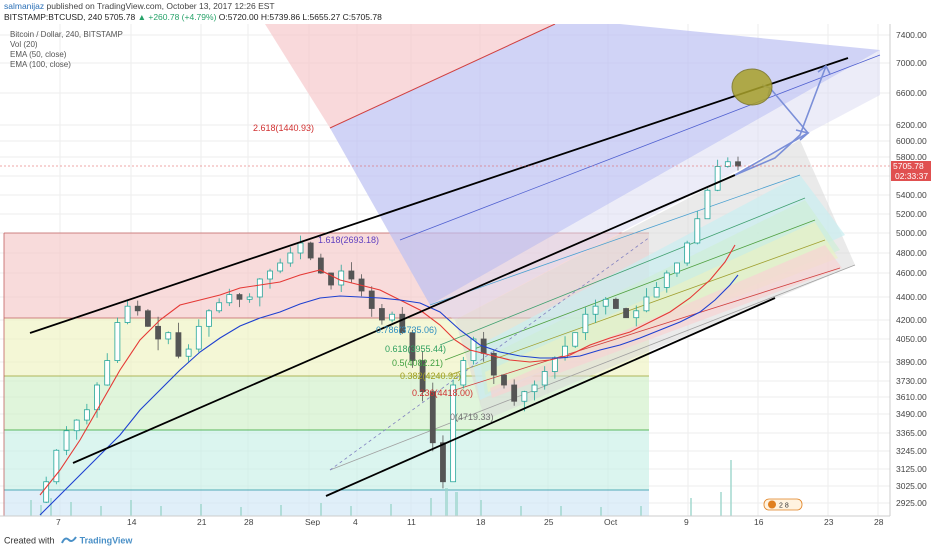 This screenshot has width=932, height=550. I want to click on author-link: salmanijaz, so click(24, 6).